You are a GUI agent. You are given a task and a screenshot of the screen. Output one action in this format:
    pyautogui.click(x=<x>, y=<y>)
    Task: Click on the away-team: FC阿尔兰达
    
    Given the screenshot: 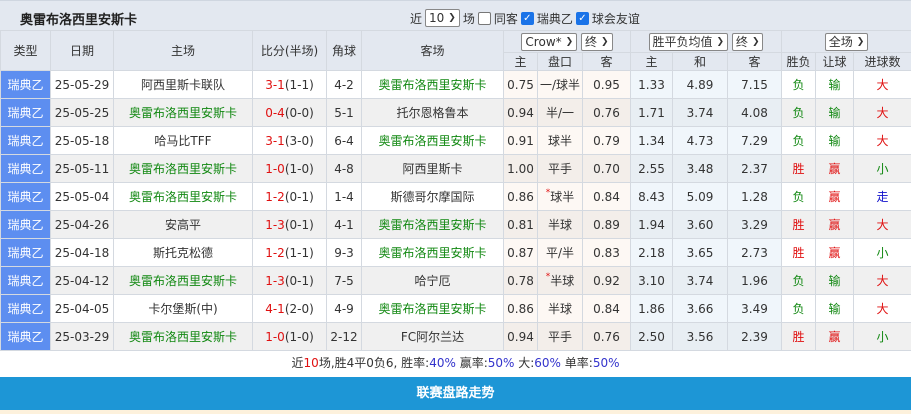 What is the action you would take?
    pyautogui.click(x=432, y=337)
    